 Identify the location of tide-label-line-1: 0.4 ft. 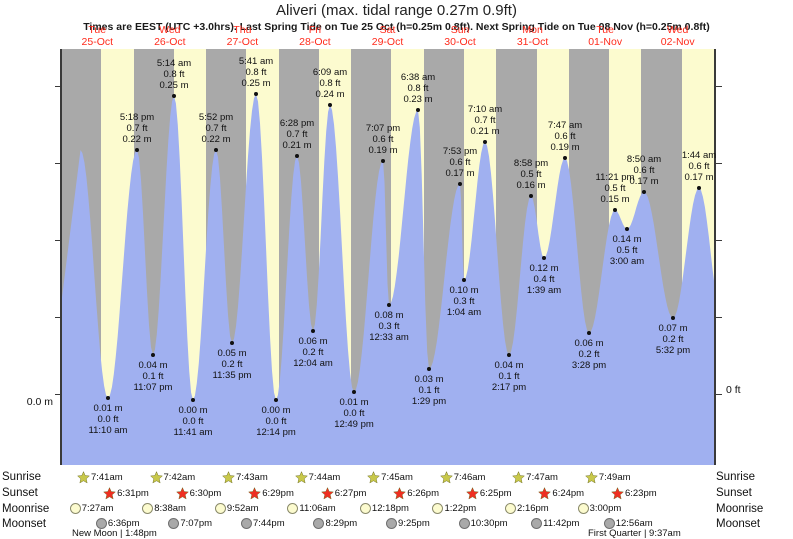
(544, 279).